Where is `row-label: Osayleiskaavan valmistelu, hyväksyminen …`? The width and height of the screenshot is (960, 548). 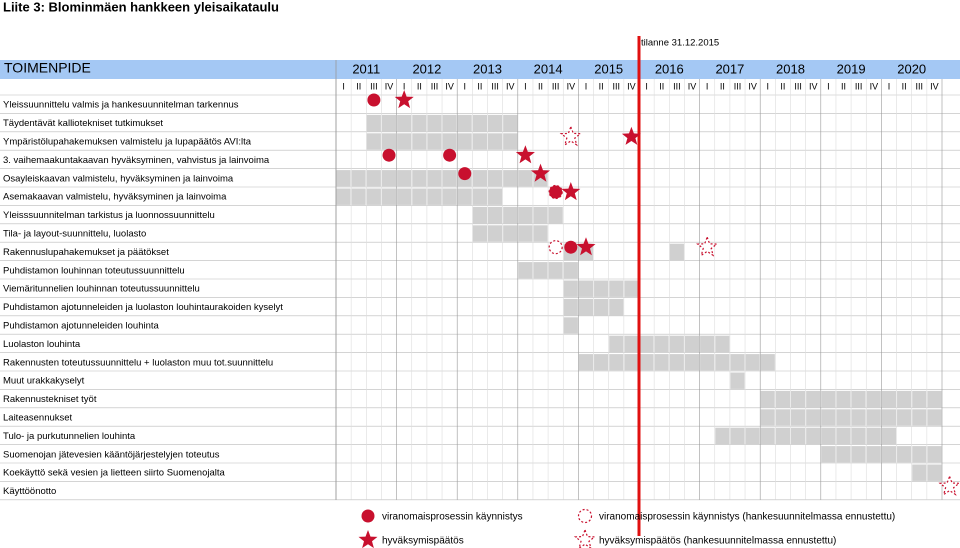
row-label: Osayleiskaavan valmistelu, hyväksyminen … is located at coordinates (118, 178).